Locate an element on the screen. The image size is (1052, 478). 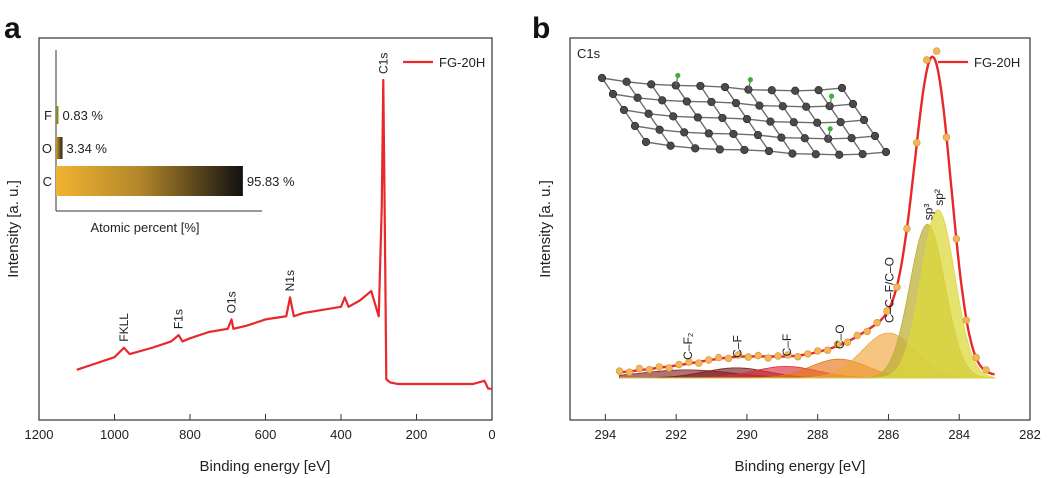
peak-label-o1s: O1s is located at coordinates (232, 302).